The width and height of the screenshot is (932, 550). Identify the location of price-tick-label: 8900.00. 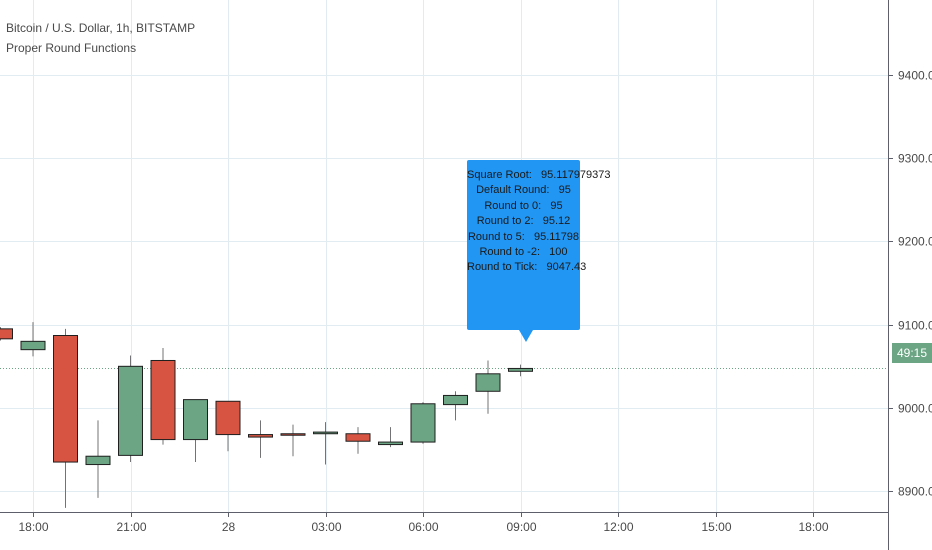
(915, 492).